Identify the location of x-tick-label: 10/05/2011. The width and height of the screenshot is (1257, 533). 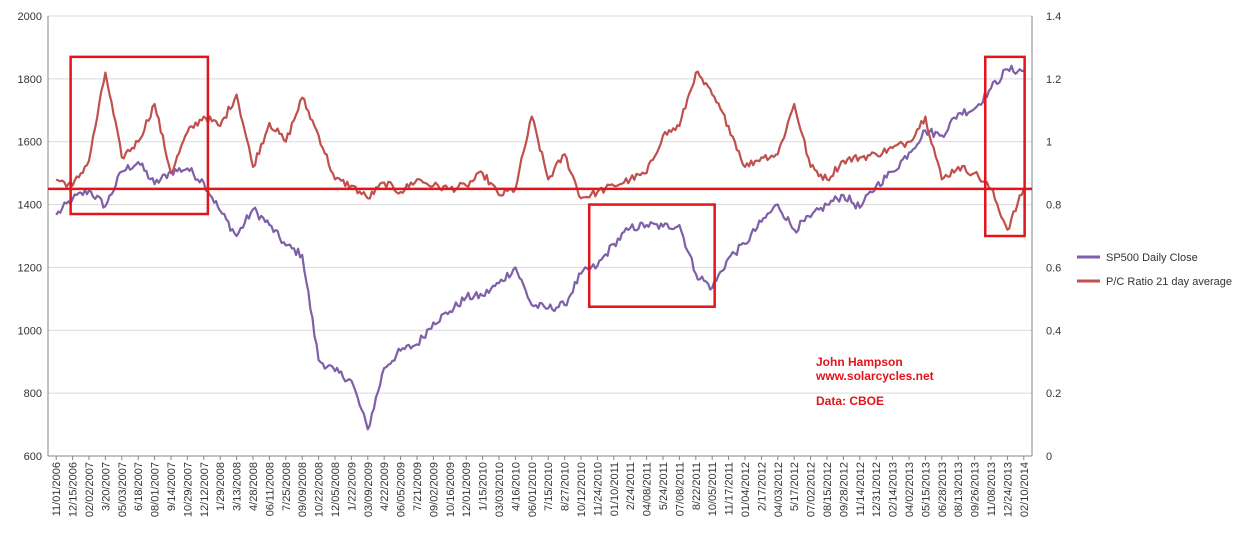
(713, 489).